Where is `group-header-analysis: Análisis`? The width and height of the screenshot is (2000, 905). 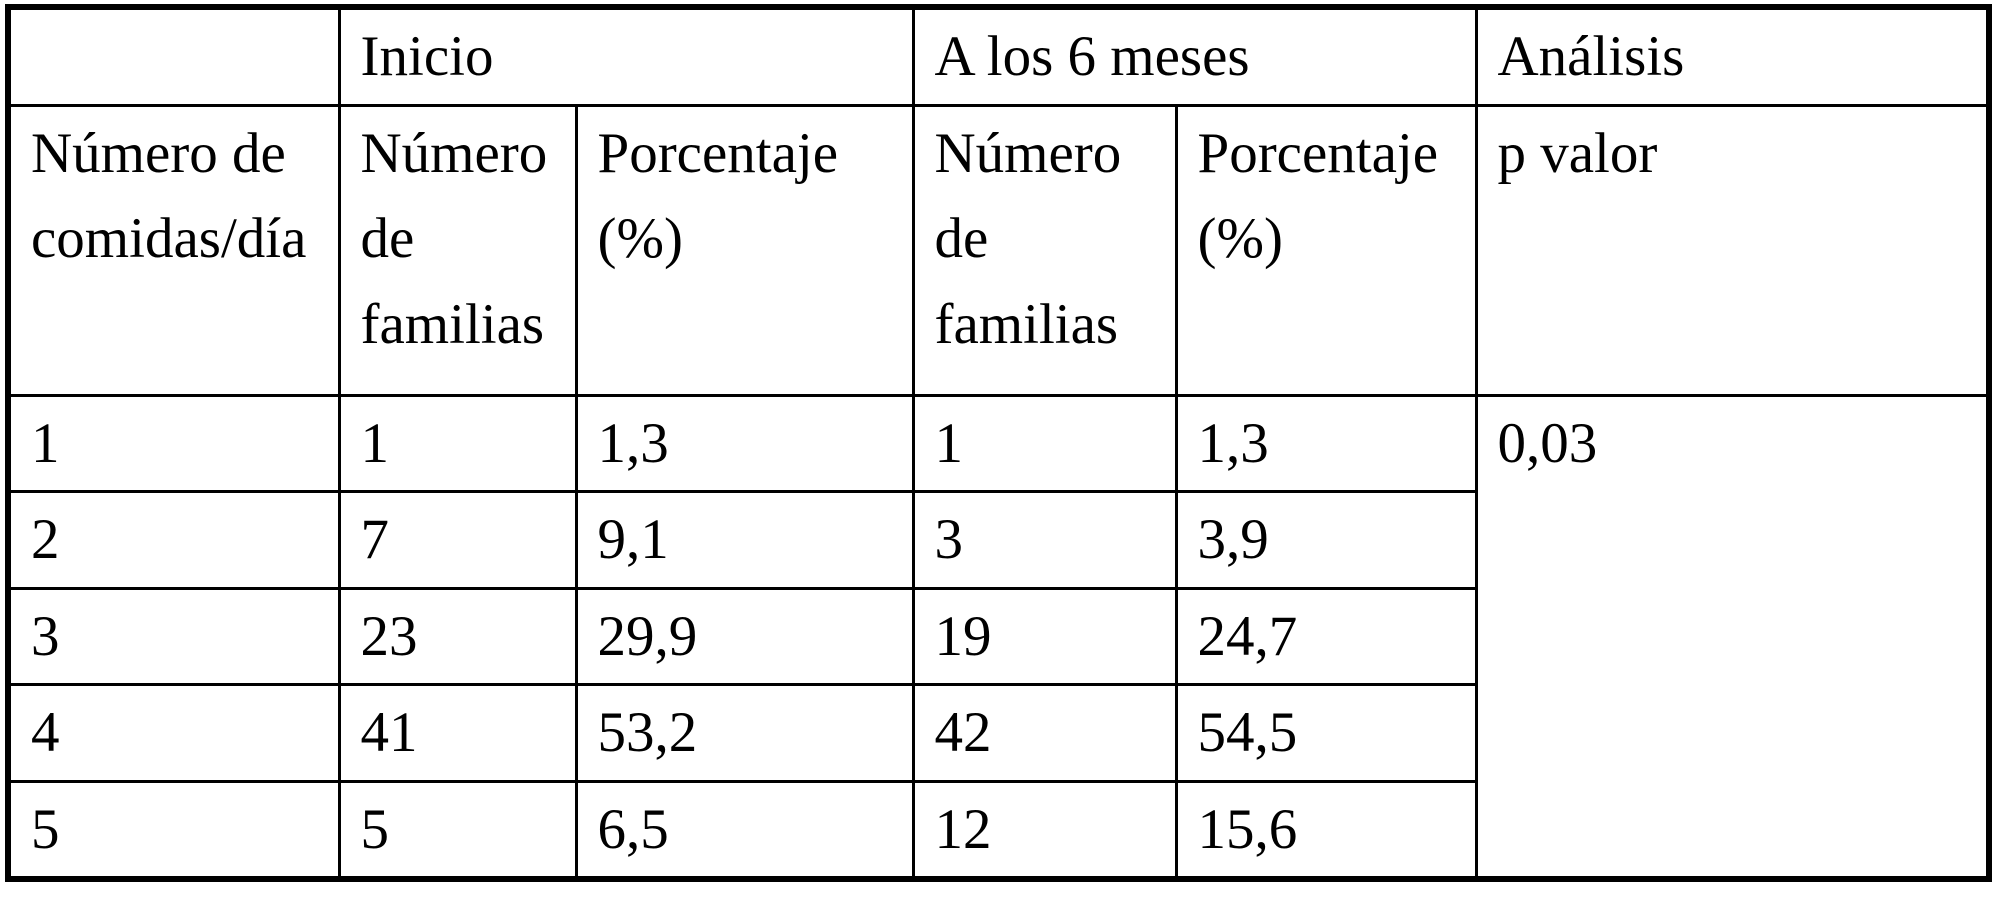 group-header-analysis: Análisis is located at coordinates (1732, 56).